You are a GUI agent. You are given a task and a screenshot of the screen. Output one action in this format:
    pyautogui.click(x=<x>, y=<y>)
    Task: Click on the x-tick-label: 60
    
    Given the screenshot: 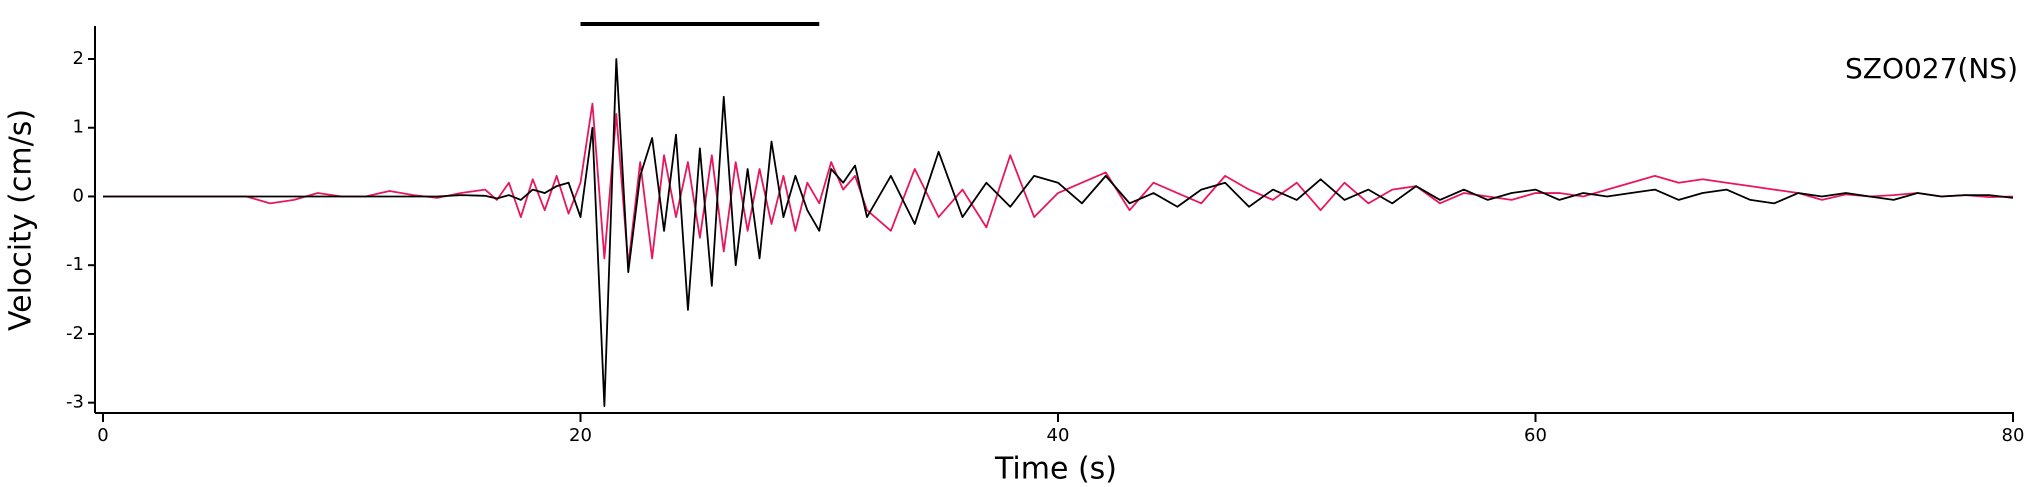 What is the action you would take?
    pyautogui.click(x=1535, y=435)
    